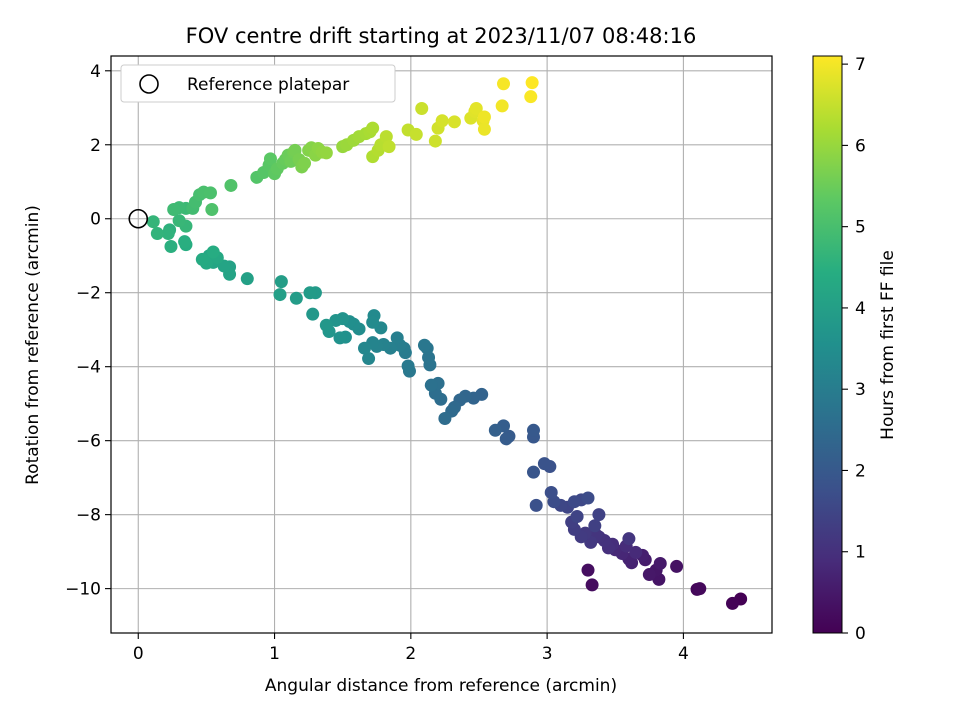 Image resolution: width=960 pixels, height=720 pixels. What do you see at coordinates (860, 553) in the screenshot?
I see `colorbar-tick-label: 1` at bounding box center [860, 553].